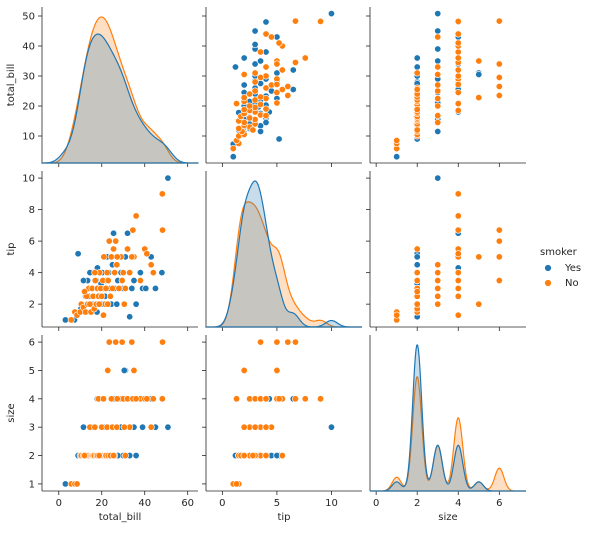  I want to click on x-tick-label: 20, so click(101, 503).